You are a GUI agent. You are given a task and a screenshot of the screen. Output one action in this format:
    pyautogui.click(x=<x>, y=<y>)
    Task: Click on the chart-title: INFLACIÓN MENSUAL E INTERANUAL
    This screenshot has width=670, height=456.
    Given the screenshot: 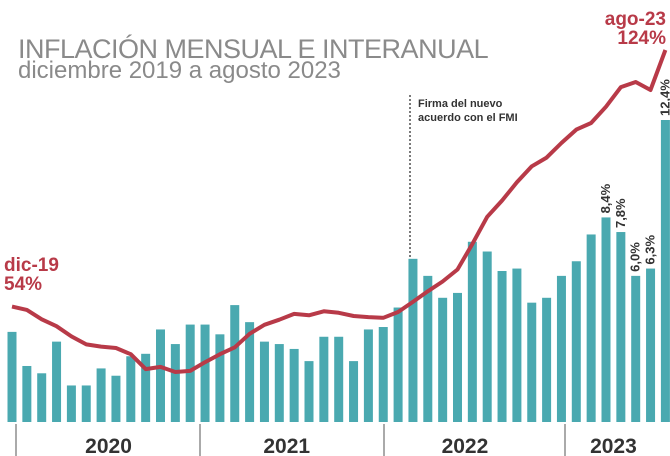 What is the action you would take?
    pyautogui.click(x=253, y=48)
    